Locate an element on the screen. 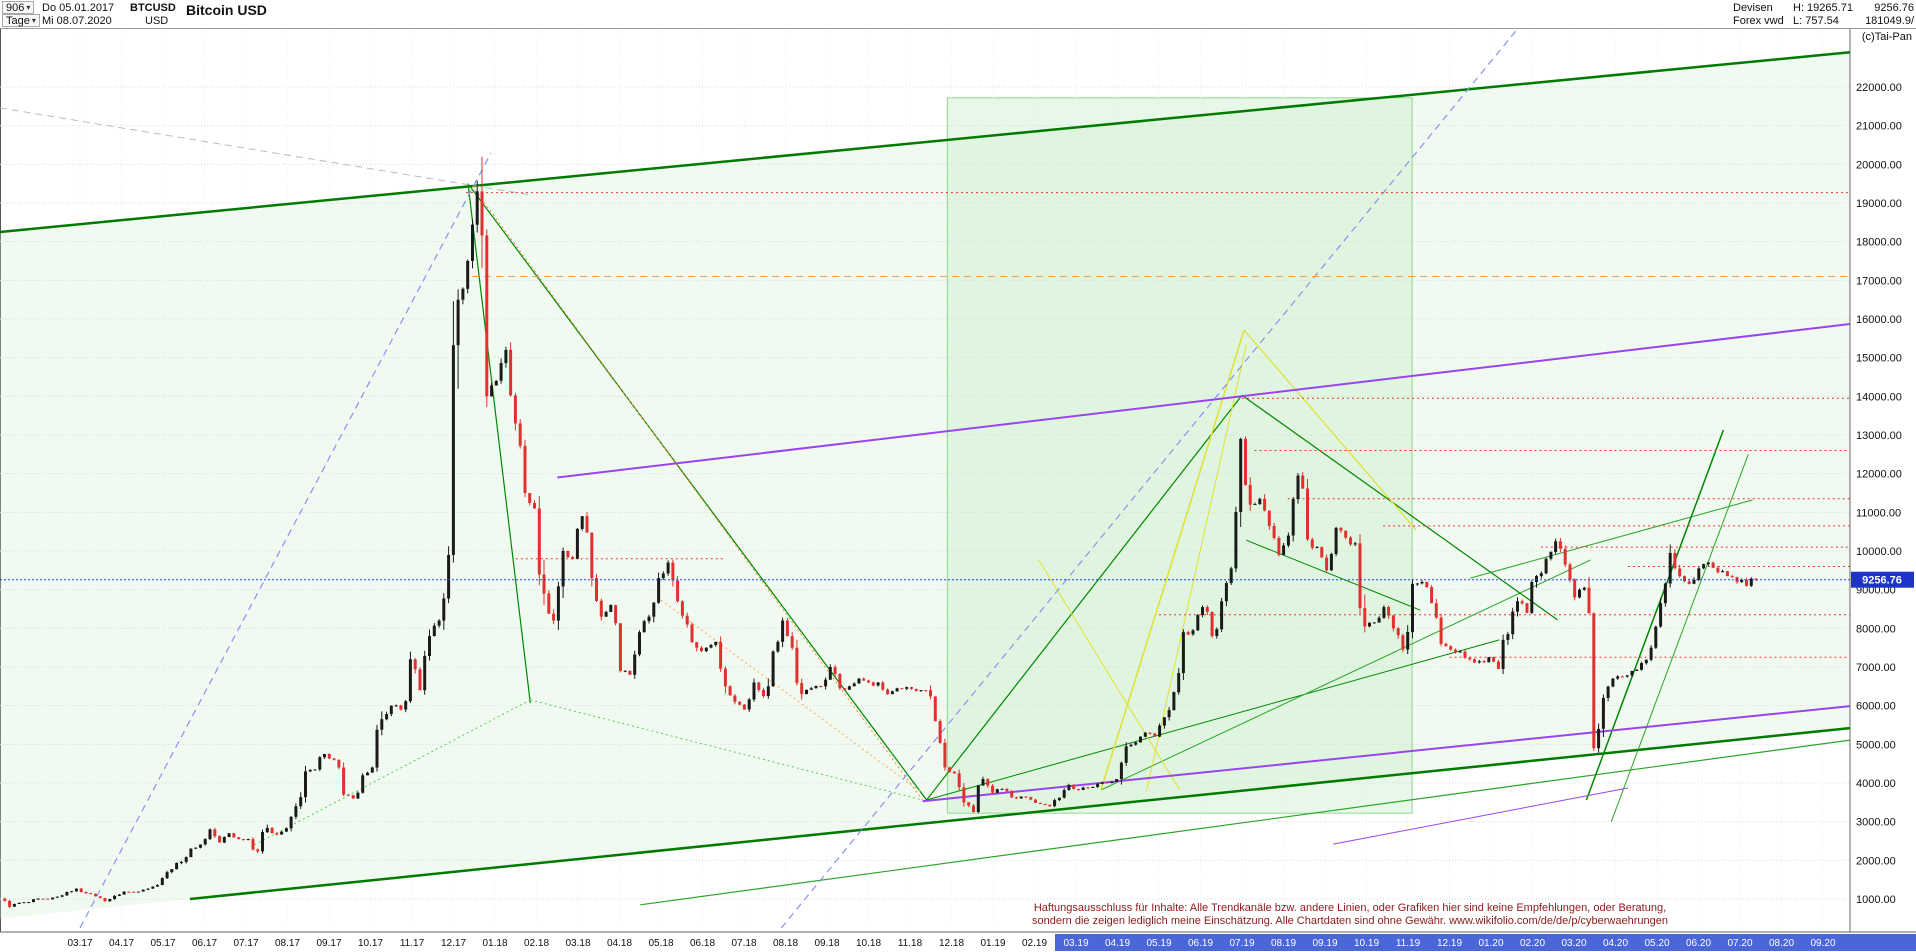 The height and width of the screenshot is (952, 1916). price-label: 7000.00 is located at coordinates (1876, 668).